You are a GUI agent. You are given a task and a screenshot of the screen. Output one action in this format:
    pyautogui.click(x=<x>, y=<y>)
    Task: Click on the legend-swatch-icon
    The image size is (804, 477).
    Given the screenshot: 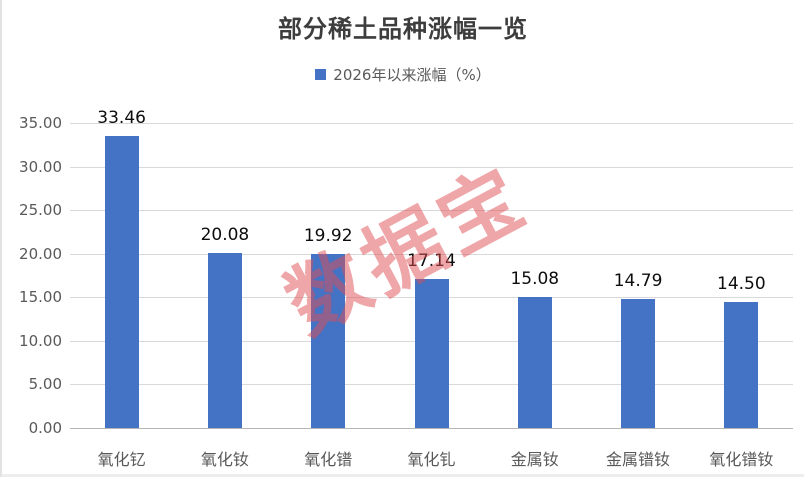 What is the action you would take?
    pyautogui.click(x=321, y=74)
    